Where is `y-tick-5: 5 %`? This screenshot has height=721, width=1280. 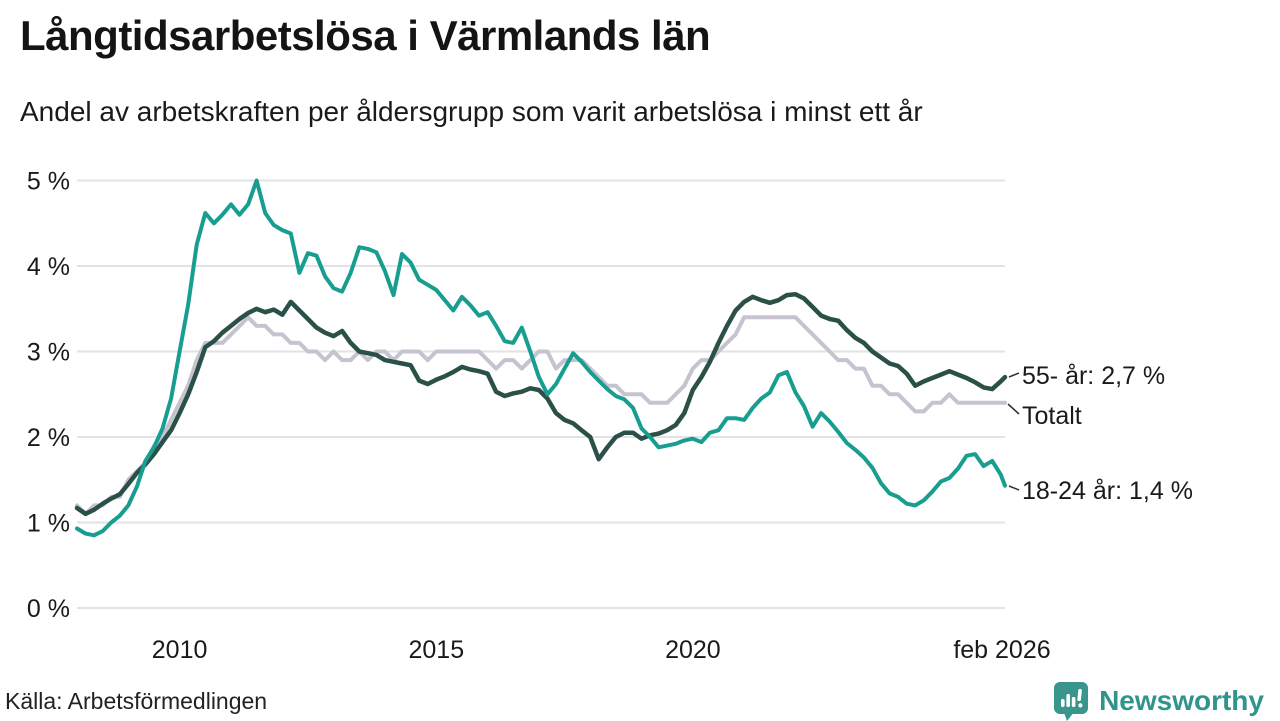
y-tick-5: 5 % is located at coordinates (48, 182).